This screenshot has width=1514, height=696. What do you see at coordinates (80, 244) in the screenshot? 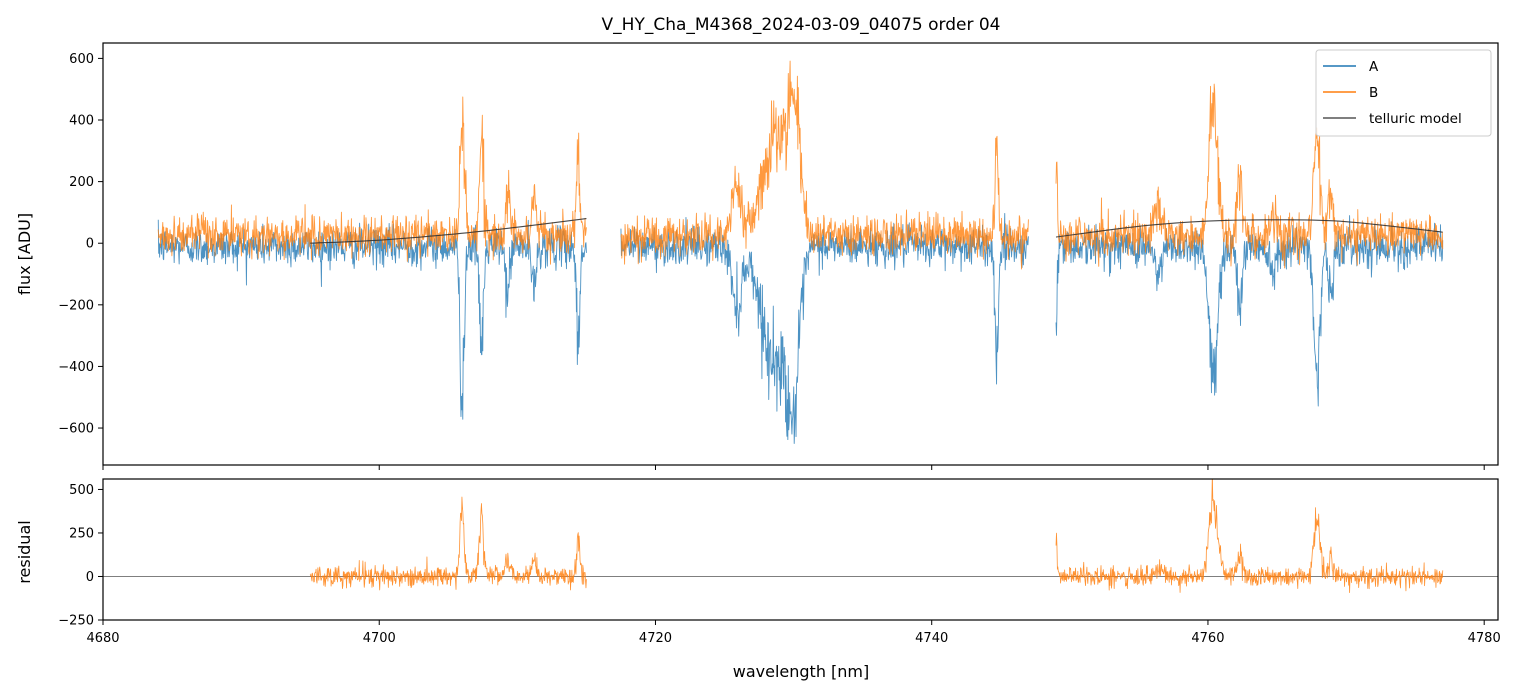
I see `flux-y-ticks: 600 400 200 0 −200 −400 −600` at bounding box center [80, 244].